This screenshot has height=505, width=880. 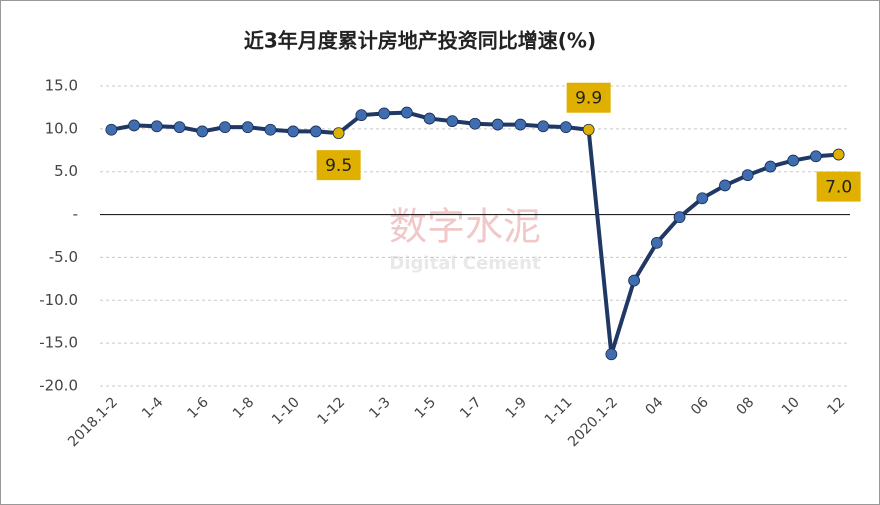 What do you see at coordinates (66, 171) in the screenshot?
I see `y-tick-label: 5.0` at bounding box center [66, 171].